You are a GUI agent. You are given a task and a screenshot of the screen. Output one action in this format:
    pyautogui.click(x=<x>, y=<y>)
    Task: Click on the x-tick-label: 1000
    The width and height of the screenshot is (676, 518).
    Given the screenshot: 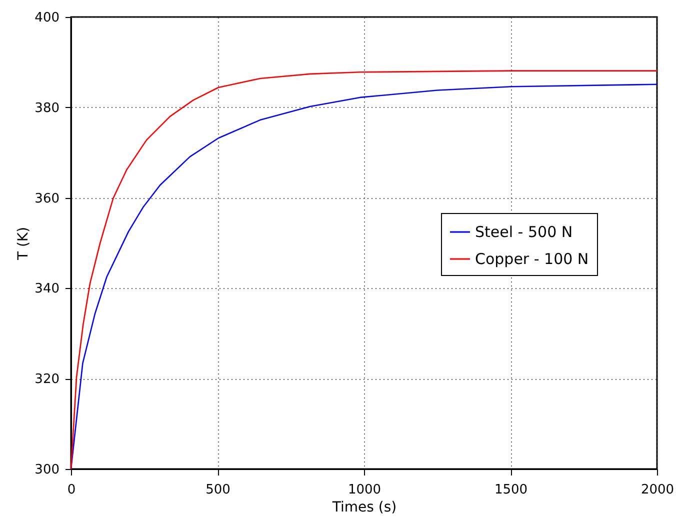 What is the action you would take?
    pyautogui.click(x=365, y=490)
    